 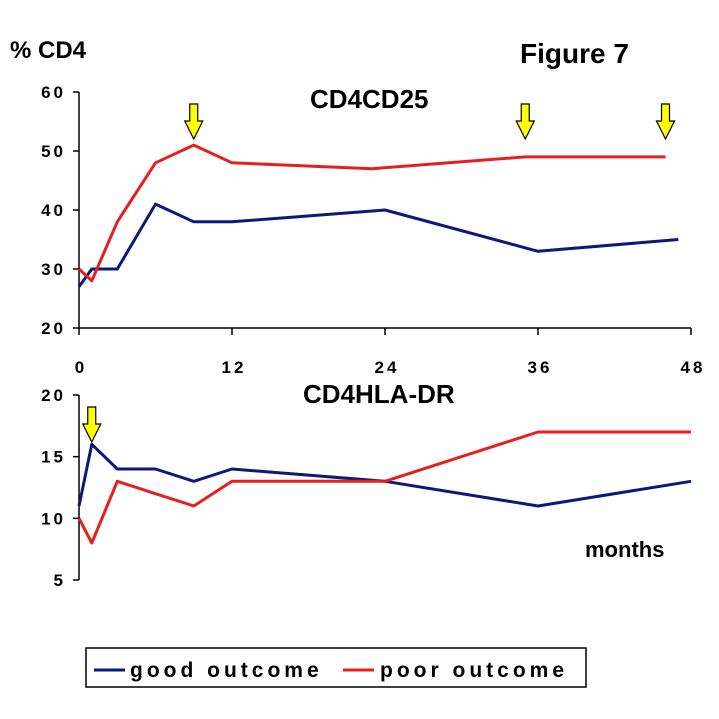 I want to click on panel-title-0: CD4CD25, so click(x=369, y=99).